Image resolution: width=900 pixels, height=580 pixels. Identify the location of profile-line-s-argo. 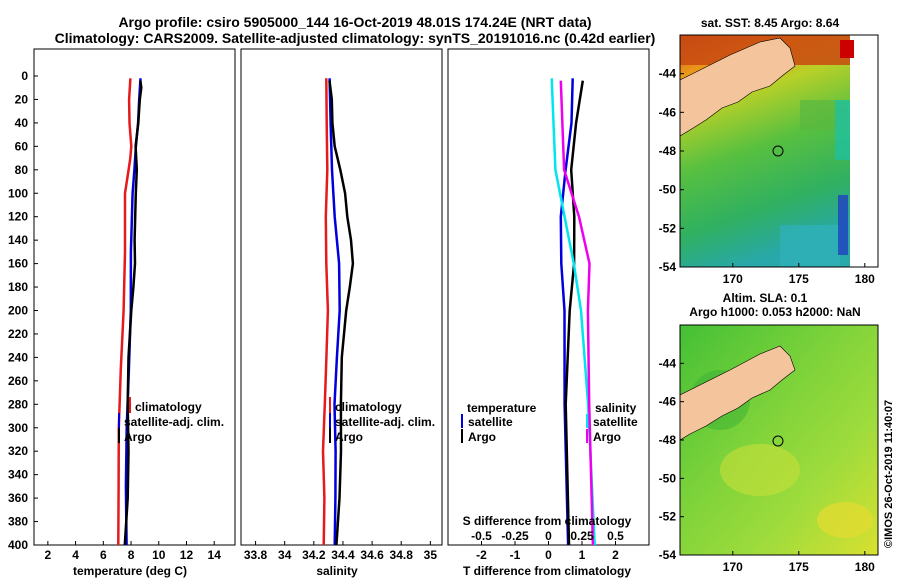
(577, 313).